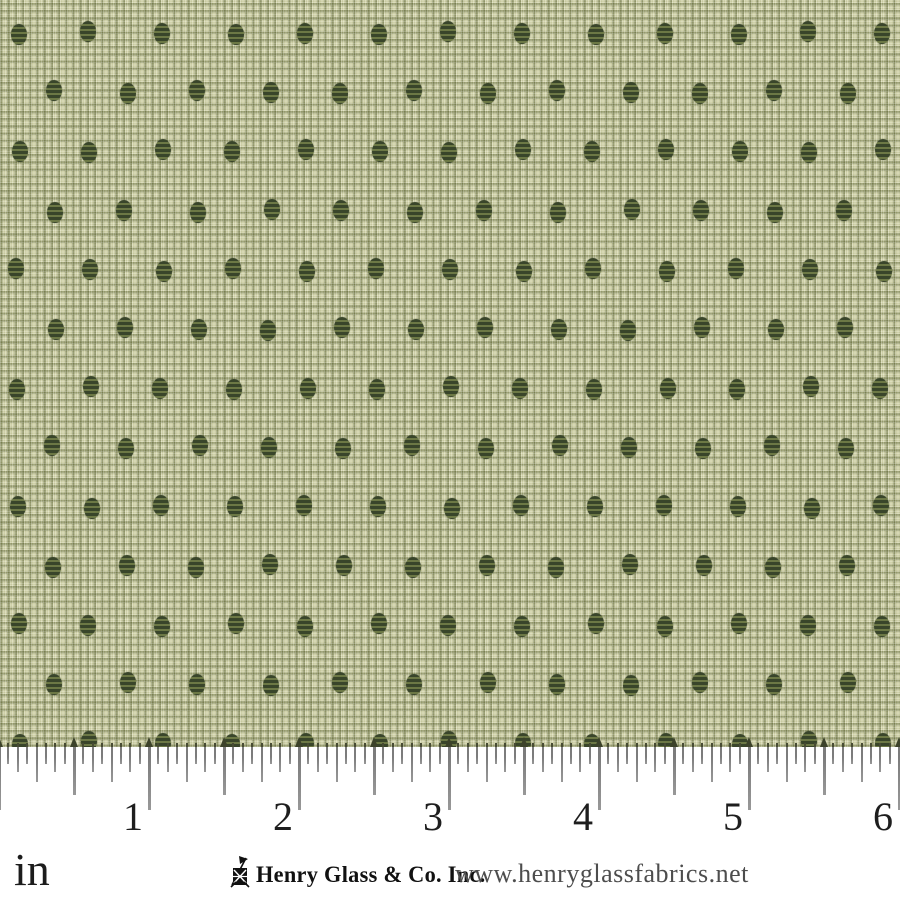 The height and width of the screenshot is (900, 900). Describe the element at coordinates (240, 872) in the screenshot. I see `thread-spool-icon` at that location.